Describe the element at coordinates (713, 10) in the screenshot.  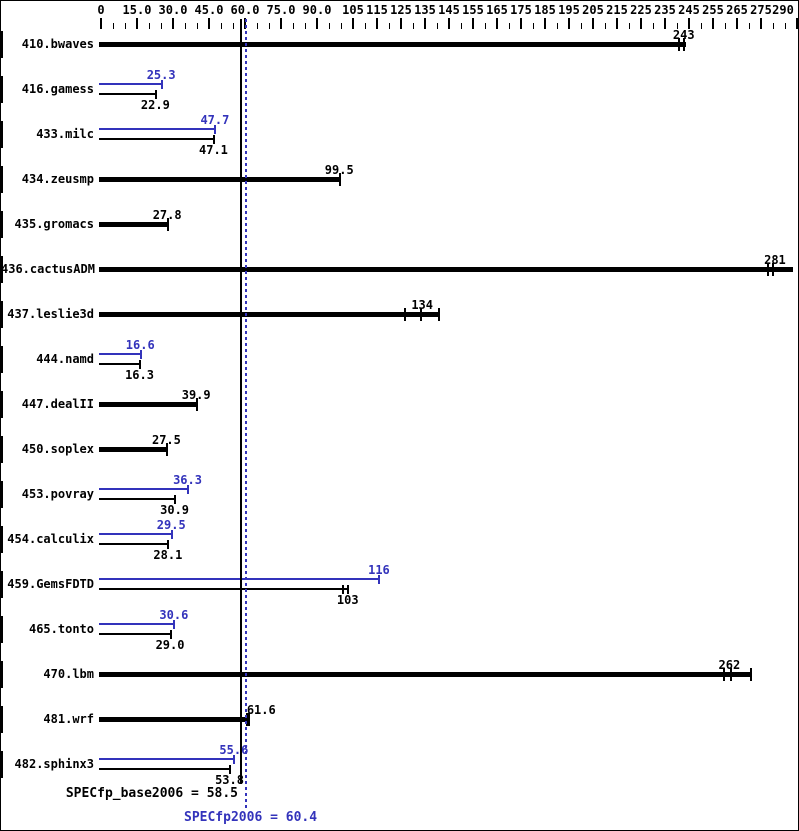
I see `axis-tick-label: 255` at that location.